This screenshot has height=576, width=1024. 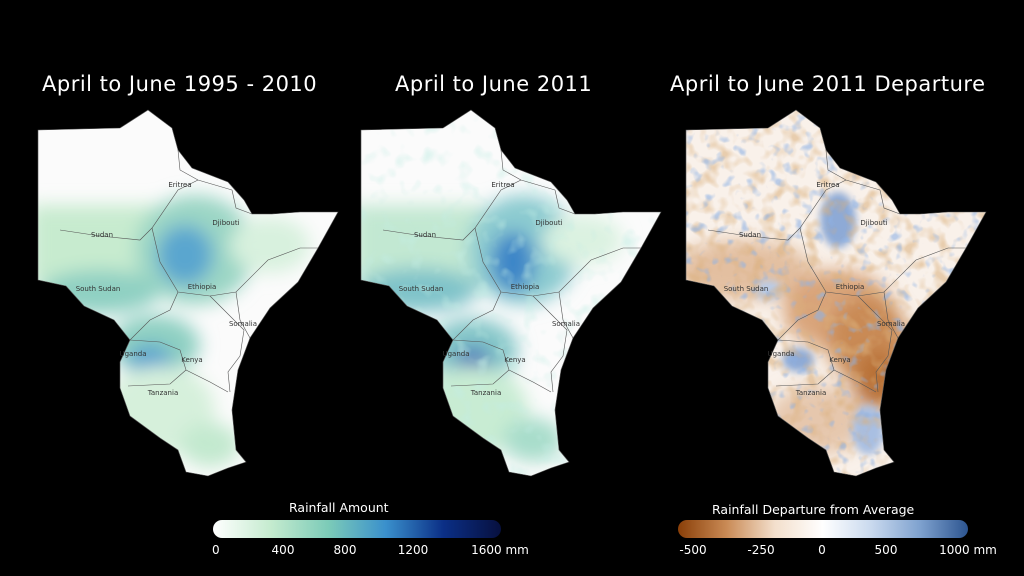 What do you see at coordinates (823, 529) in the screenshot?
I see `legend-bar-departure` at bounding box center [823, 529].